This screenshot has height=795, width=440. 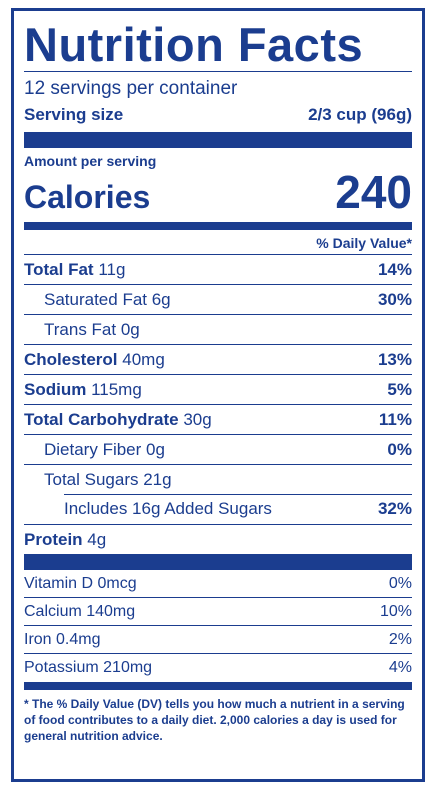 What do you see at coordinates (218, 71) in the screenshot?
I see `divider` at bounding box center [218, 71].